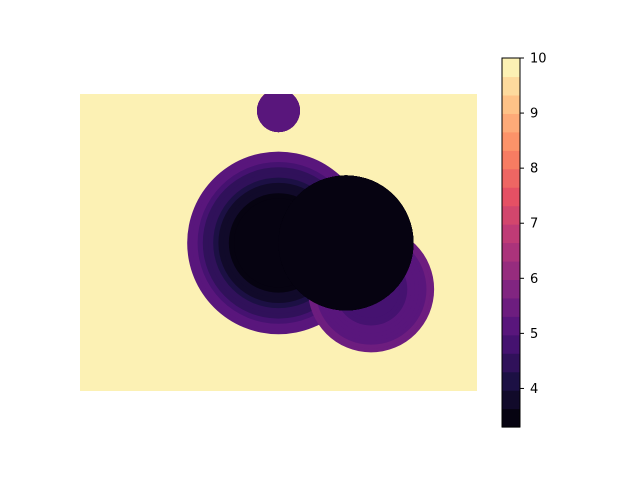 The height and width of the screenshot is (480, 640). What do you see at coordinates (534, 389) in the screenshot?
I see `colorbar-tick-label: 4` at bounding box center [534, 389].